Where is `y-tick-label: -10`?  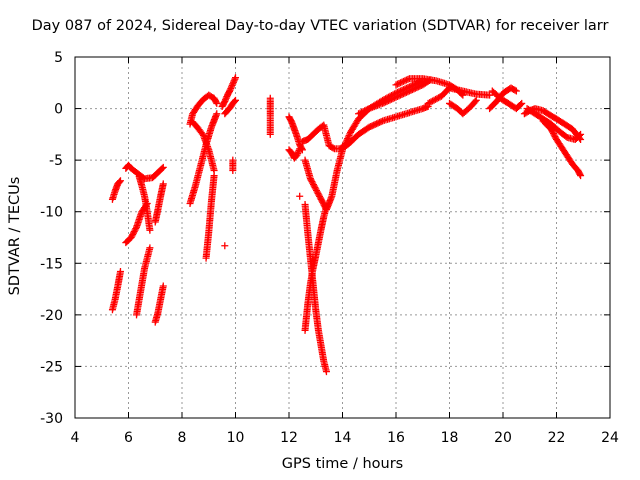
y-tick-label: -10 is located at coordinates (51, 213).